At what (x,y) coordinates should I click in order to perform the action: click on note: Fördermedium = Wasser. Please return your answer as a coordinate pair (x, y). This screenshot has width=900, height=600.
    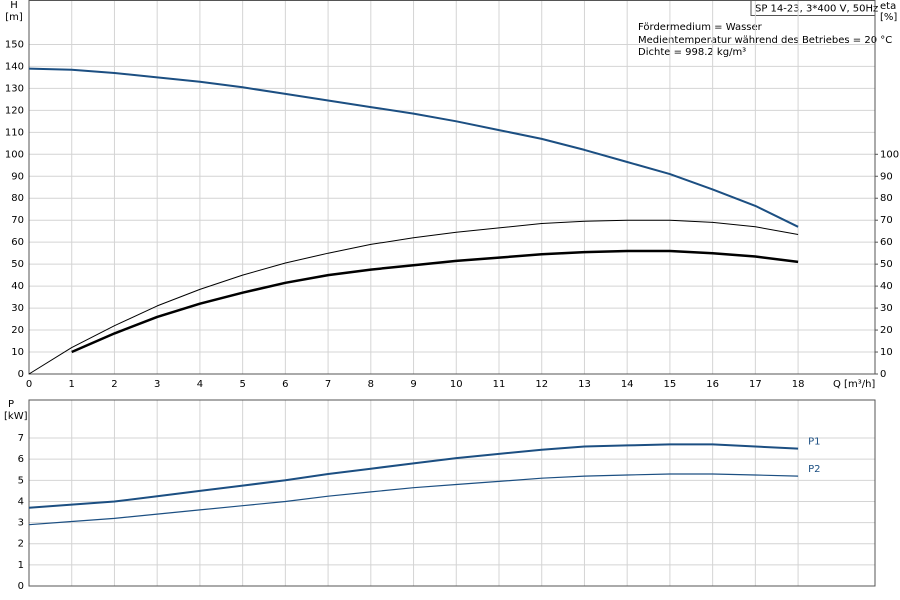
    Looking at the image, I should click on (700, 27).